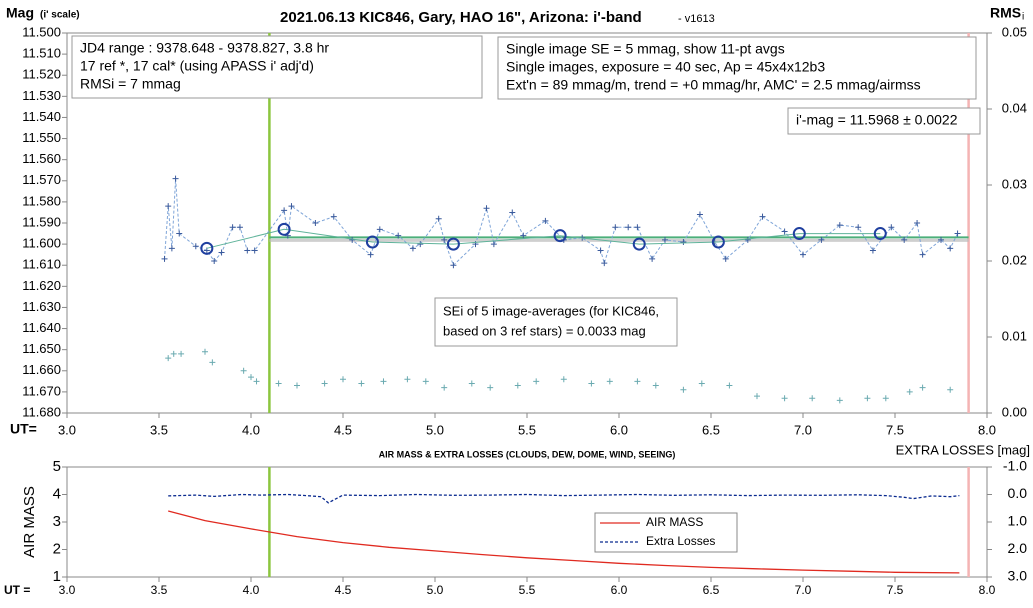  I want to click on y2-tick-label: 1.0, so click(1018, 521).